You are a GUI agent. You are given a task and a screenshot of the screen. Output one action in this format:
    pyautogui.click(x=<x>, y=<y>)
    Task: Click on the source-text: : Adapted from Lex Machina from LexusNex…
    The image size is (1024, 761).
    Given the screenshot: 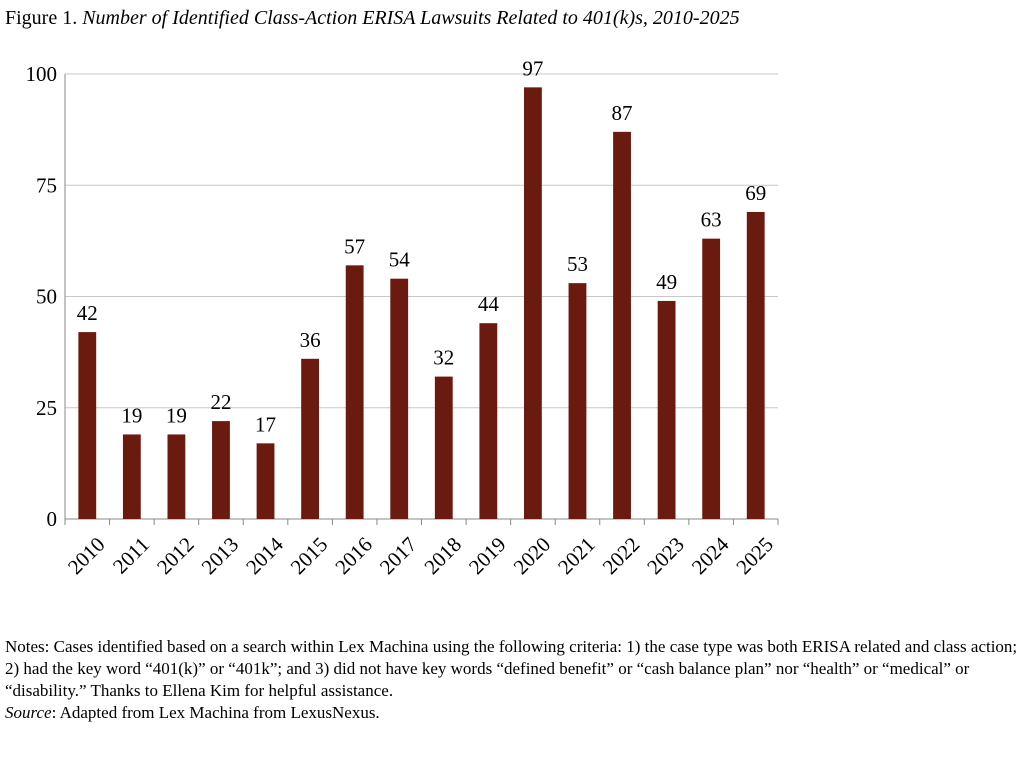 What is the action you would take?
    pyautogui.click(x=215, y=712)
    